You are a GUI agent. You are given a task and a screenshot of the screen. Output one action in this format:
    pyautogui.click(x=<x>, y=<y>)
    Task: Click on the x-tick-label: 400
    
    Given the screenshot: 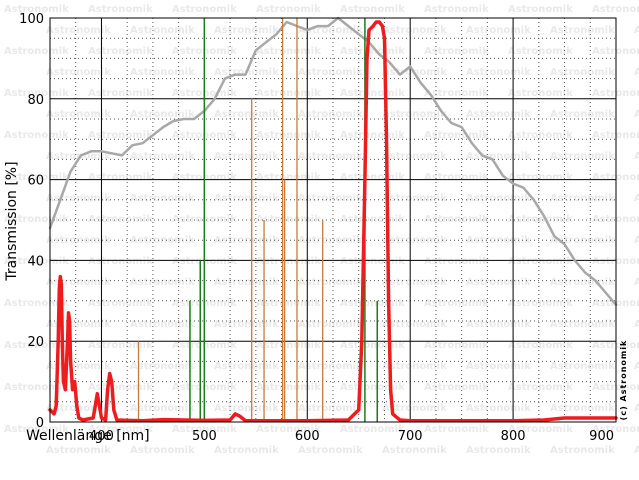 What is the action you would take?
    pyautogui.click(x=101, y=436)
    